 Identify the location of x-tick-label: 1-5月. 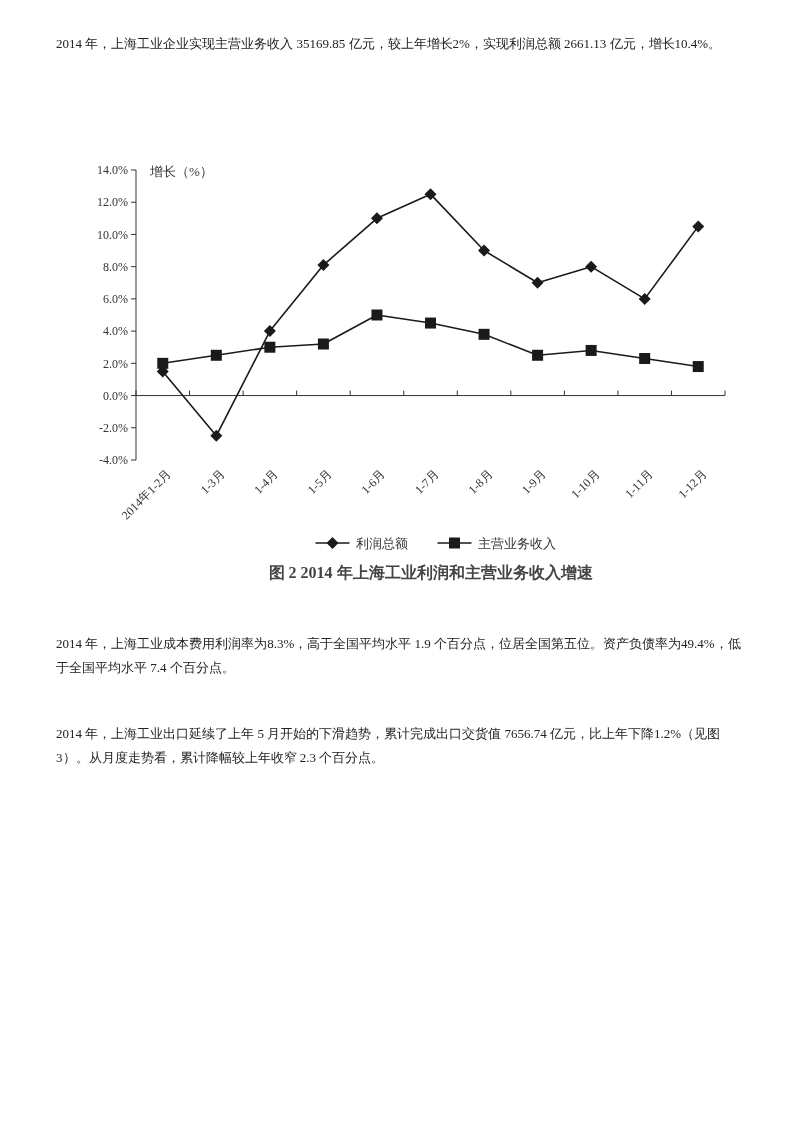
(319, 482).